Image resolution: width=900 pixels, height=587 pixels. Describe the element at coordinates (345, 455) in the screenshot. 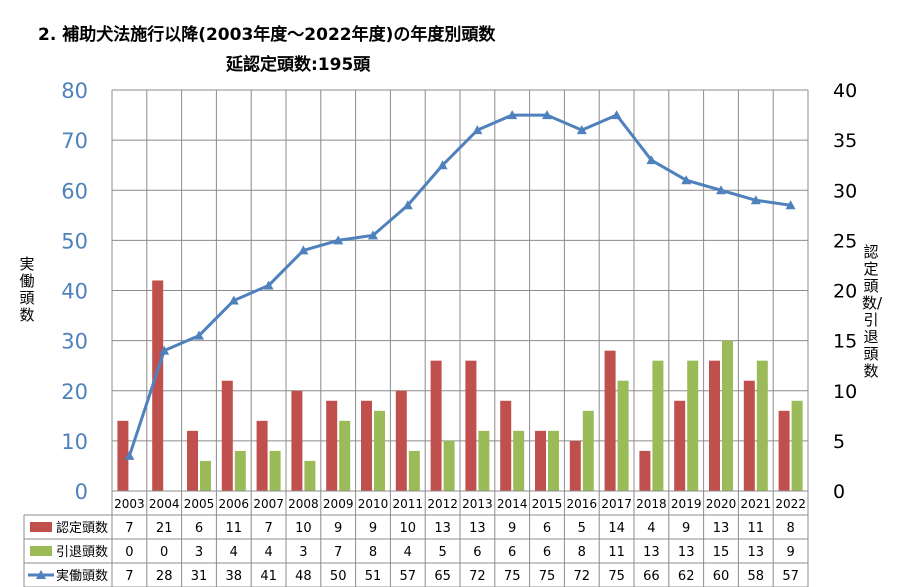

I see `bar-retired-2009` at that location.